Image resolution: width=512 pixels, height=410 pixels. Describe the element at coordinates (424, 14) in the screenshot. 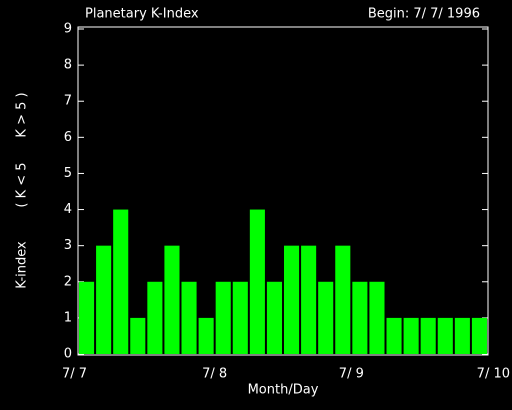

I see `chart-subtitle: Begin: 7/ 7/ 1996` at that location.